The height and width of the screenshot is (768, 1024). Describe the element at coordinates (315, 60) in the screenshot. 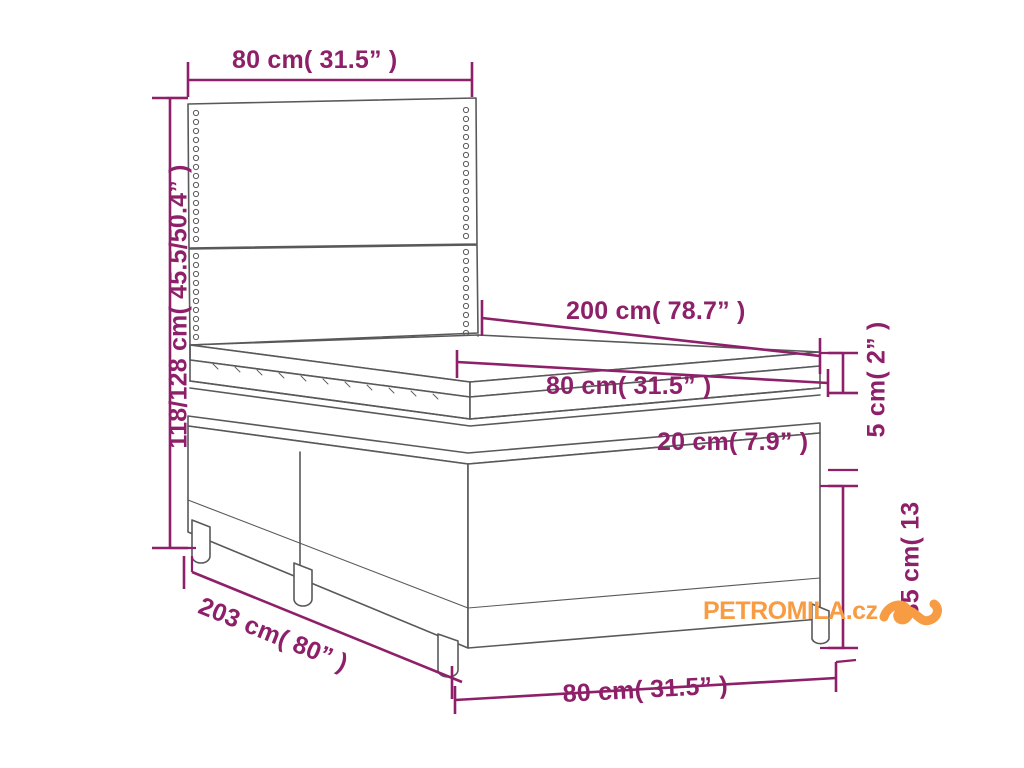

I see `label-headboard-width: 80 cm( 31.5” )` at that location.